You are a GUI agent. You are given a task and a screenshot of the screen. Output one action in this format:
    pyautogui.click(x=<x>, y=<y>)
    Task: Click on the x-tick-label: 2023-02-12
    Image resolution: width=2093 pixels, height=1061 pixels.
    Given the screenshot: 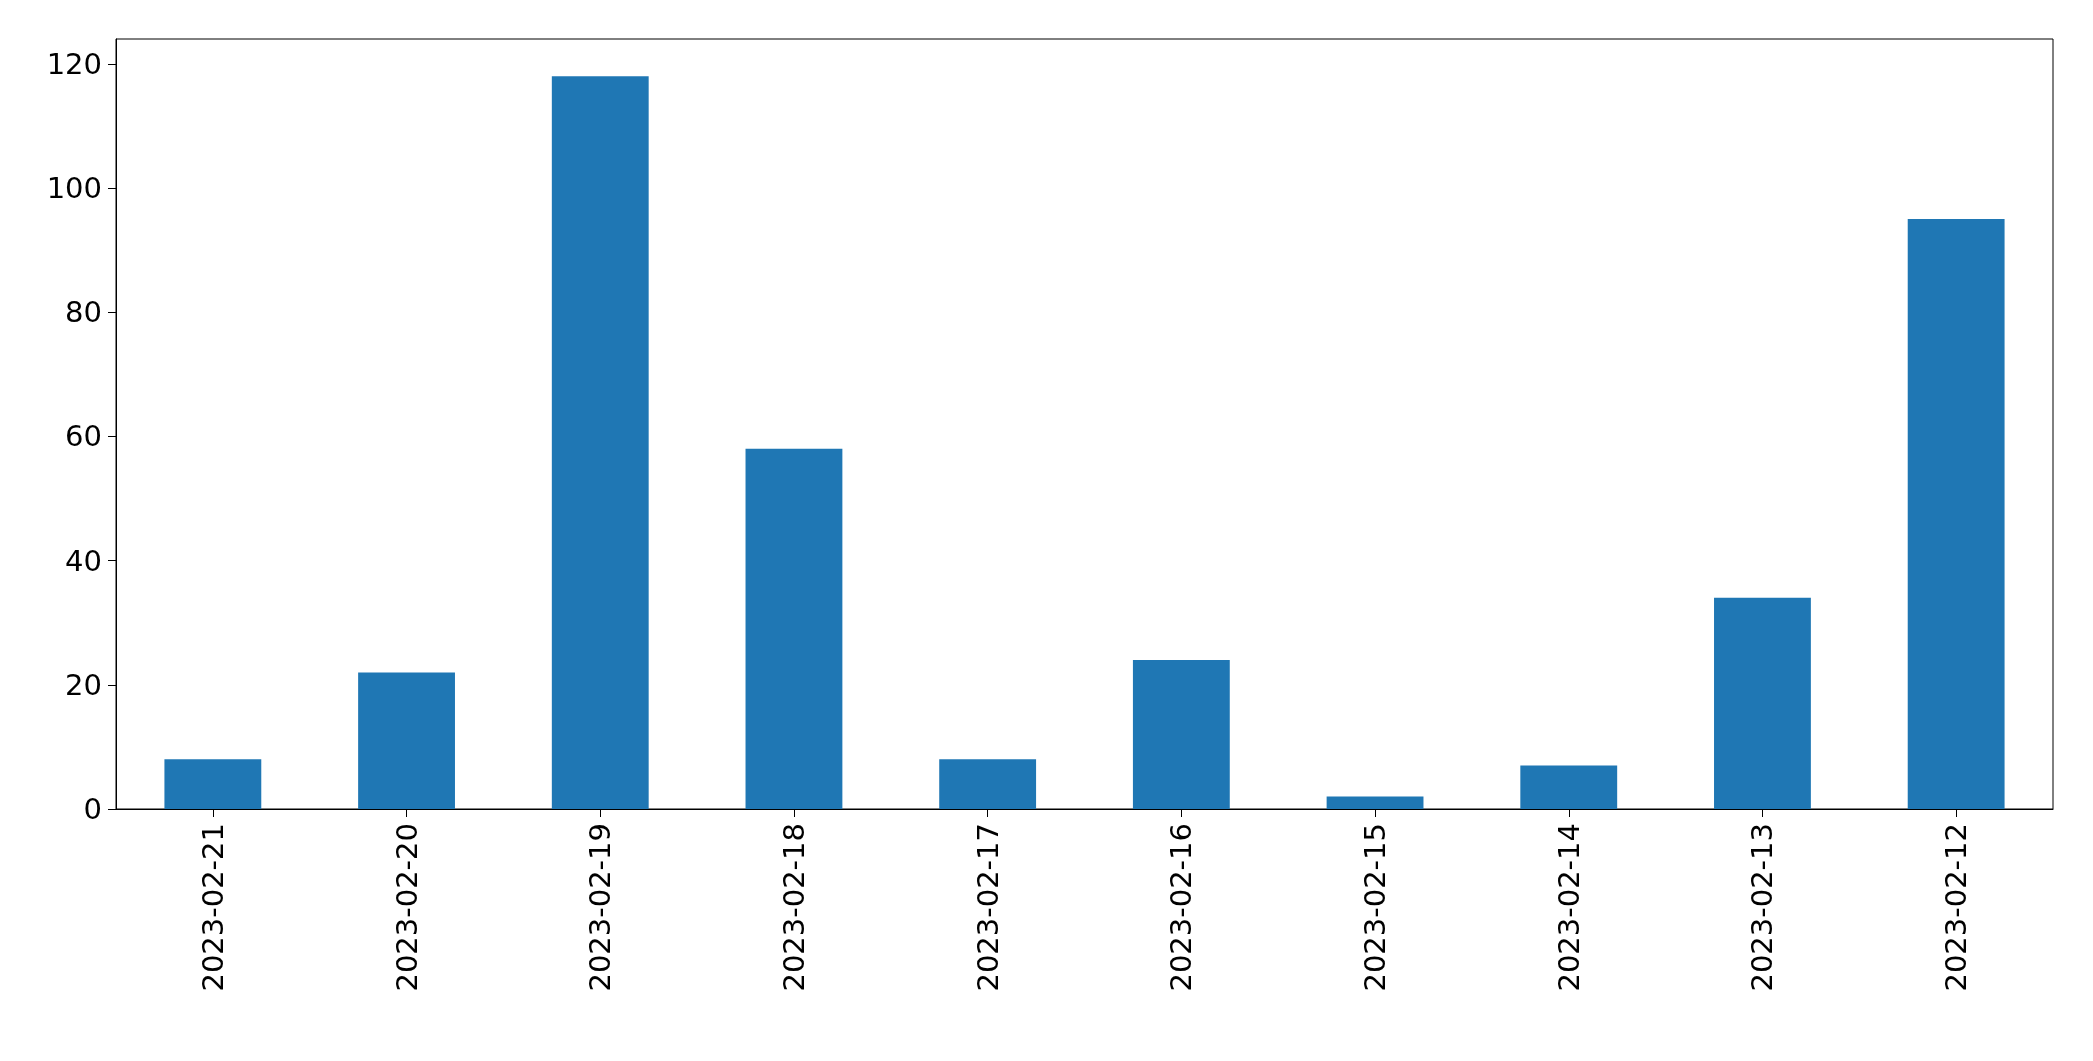 What is the action you would take?
    pyautogui.click(x=1956, y=907)
    